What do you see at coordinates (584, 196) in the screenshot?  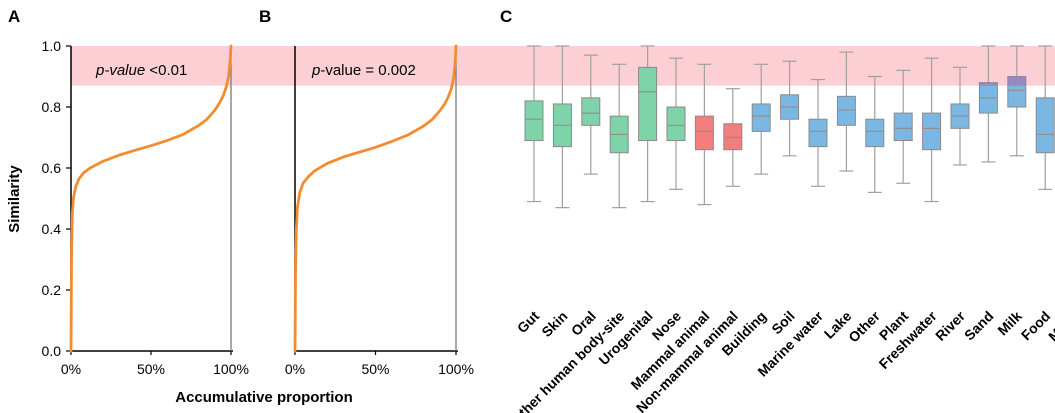 I see `box-3: Oral` at bounding box center [584, 196].